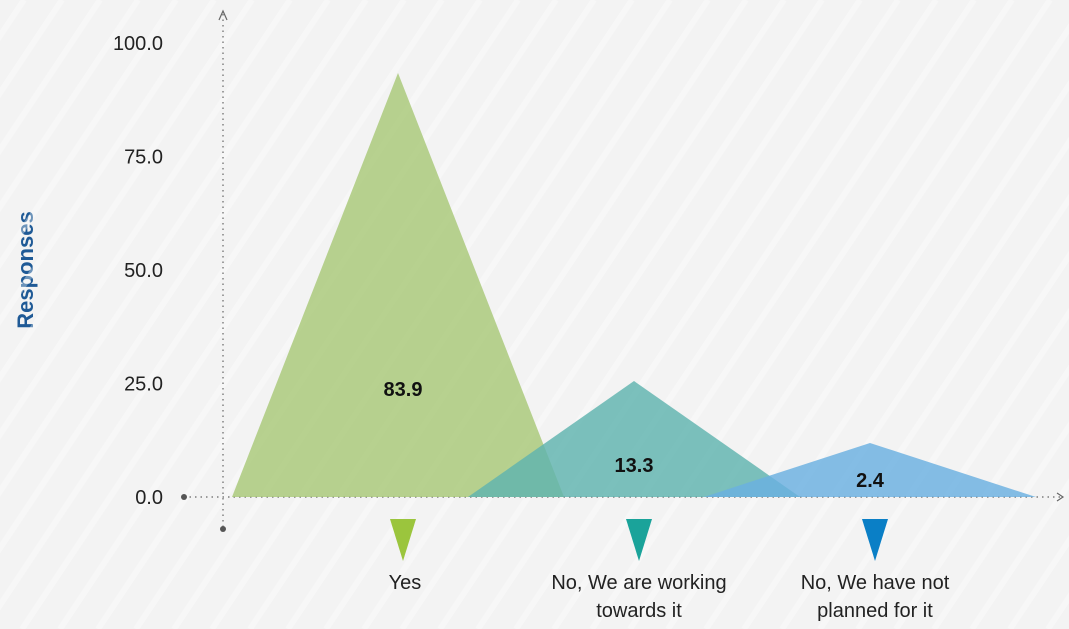  Describe the element at coordinates (403, 390) in the screenshot. I see `data-label: 83.9` at that location.